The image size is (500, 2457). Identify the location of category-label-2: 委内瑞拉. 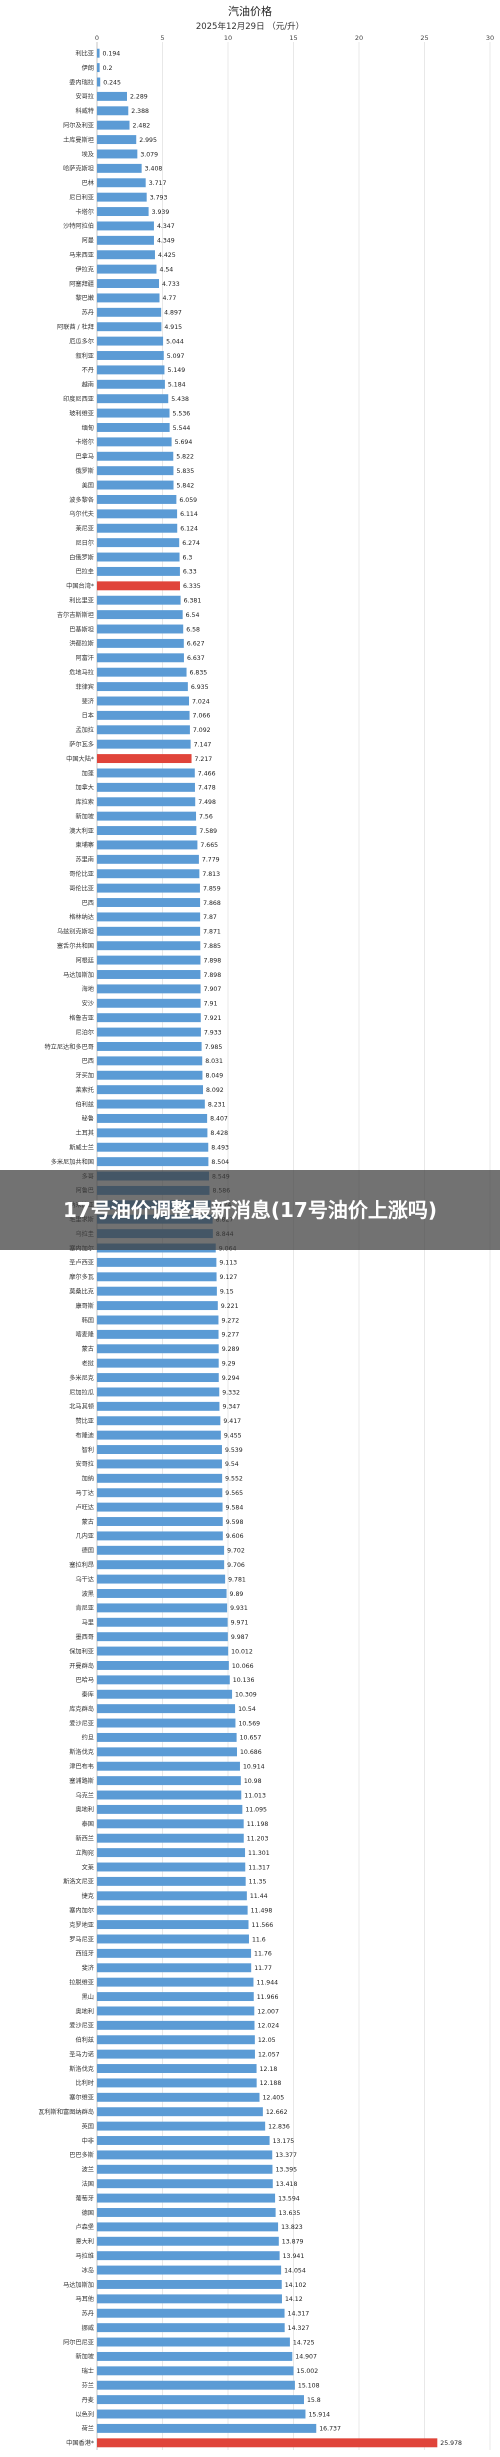
(81, 82).